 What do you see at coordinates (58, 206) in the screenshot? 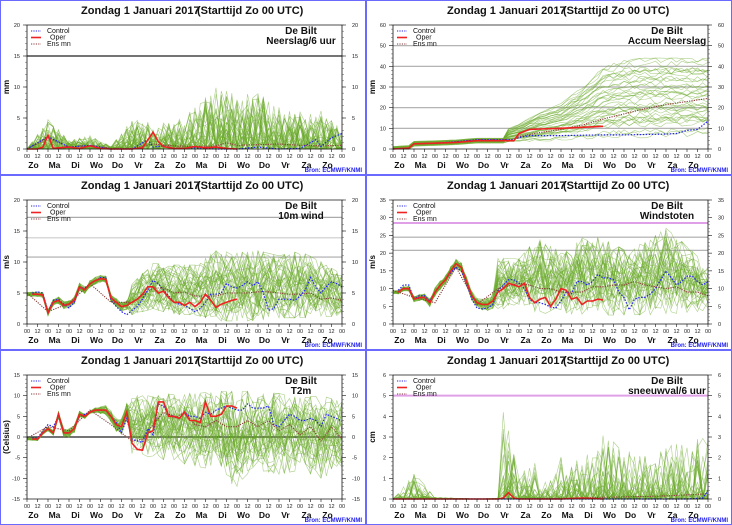
I see `legend-label: Control` at bounding box center [58, 206].